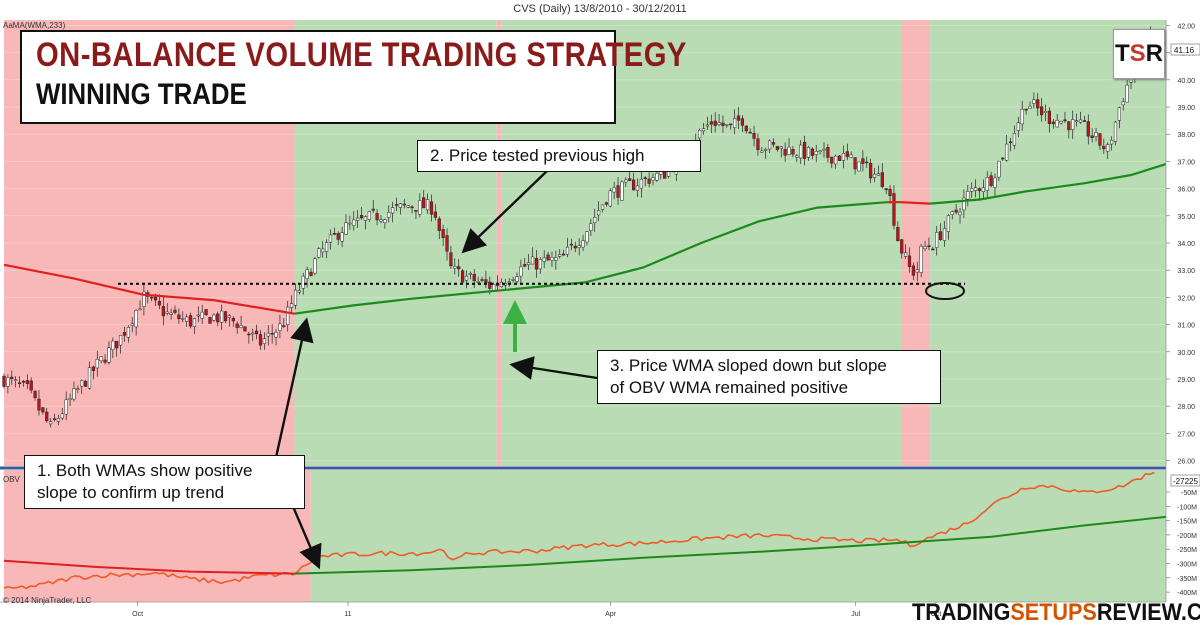 The height and width of the screenshot is (634, 1200). What do you see at coordinates (149, 289) in the screenshot?
I see `price-wma-down` at bounding box center [149, 289].